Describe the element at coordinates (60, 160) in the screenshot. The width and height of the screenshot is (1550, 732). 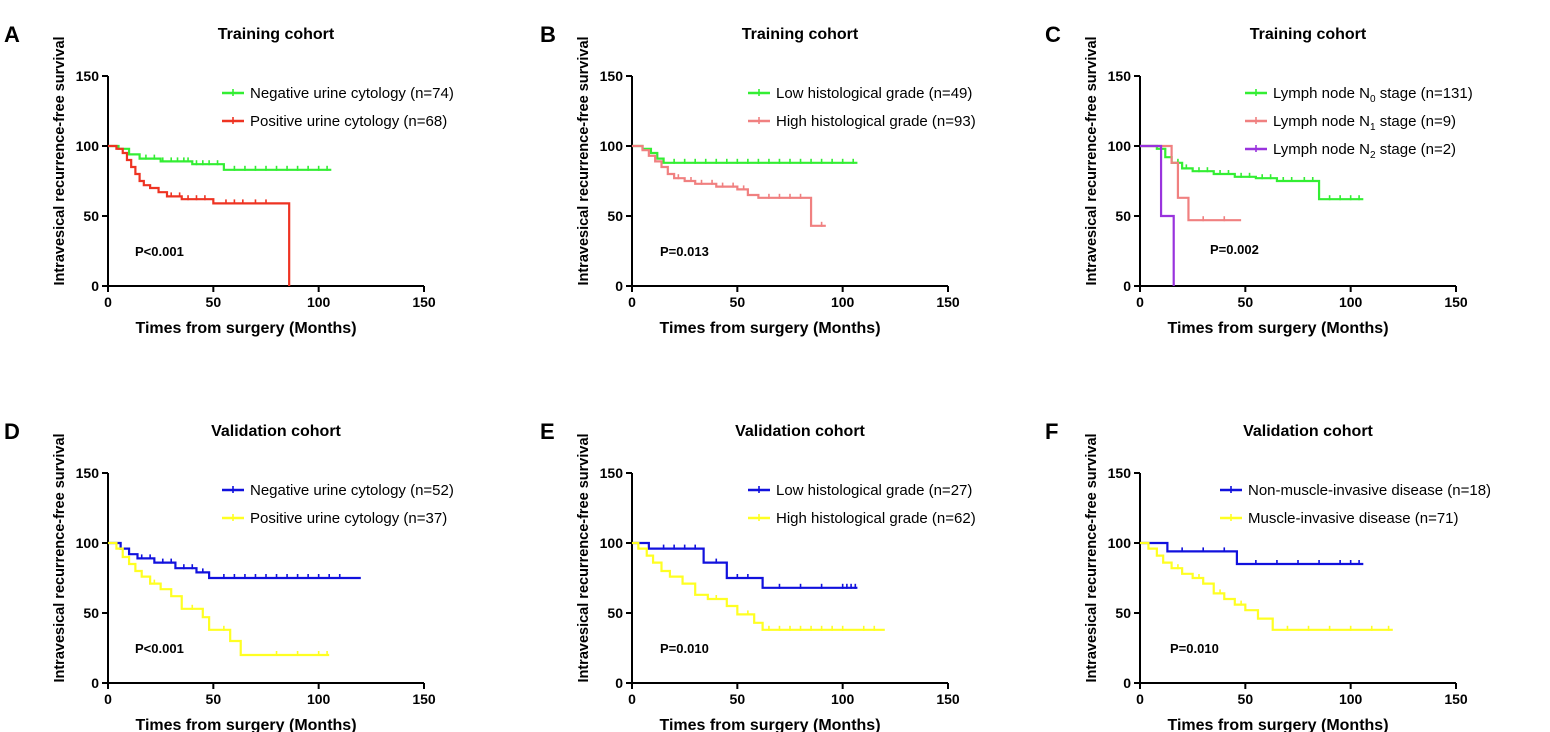
I see `panel-a-ylabel: Intravesical recurrence-free survival` at that location.